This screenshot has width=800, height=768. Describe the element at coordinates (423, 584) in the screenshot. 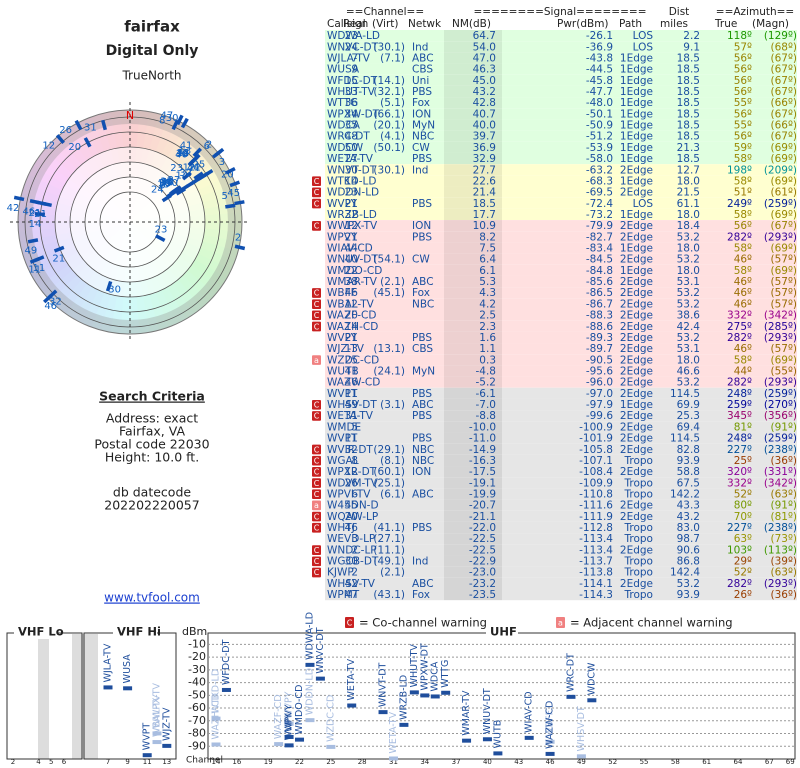

I see `table-cell: ABC` at that location.